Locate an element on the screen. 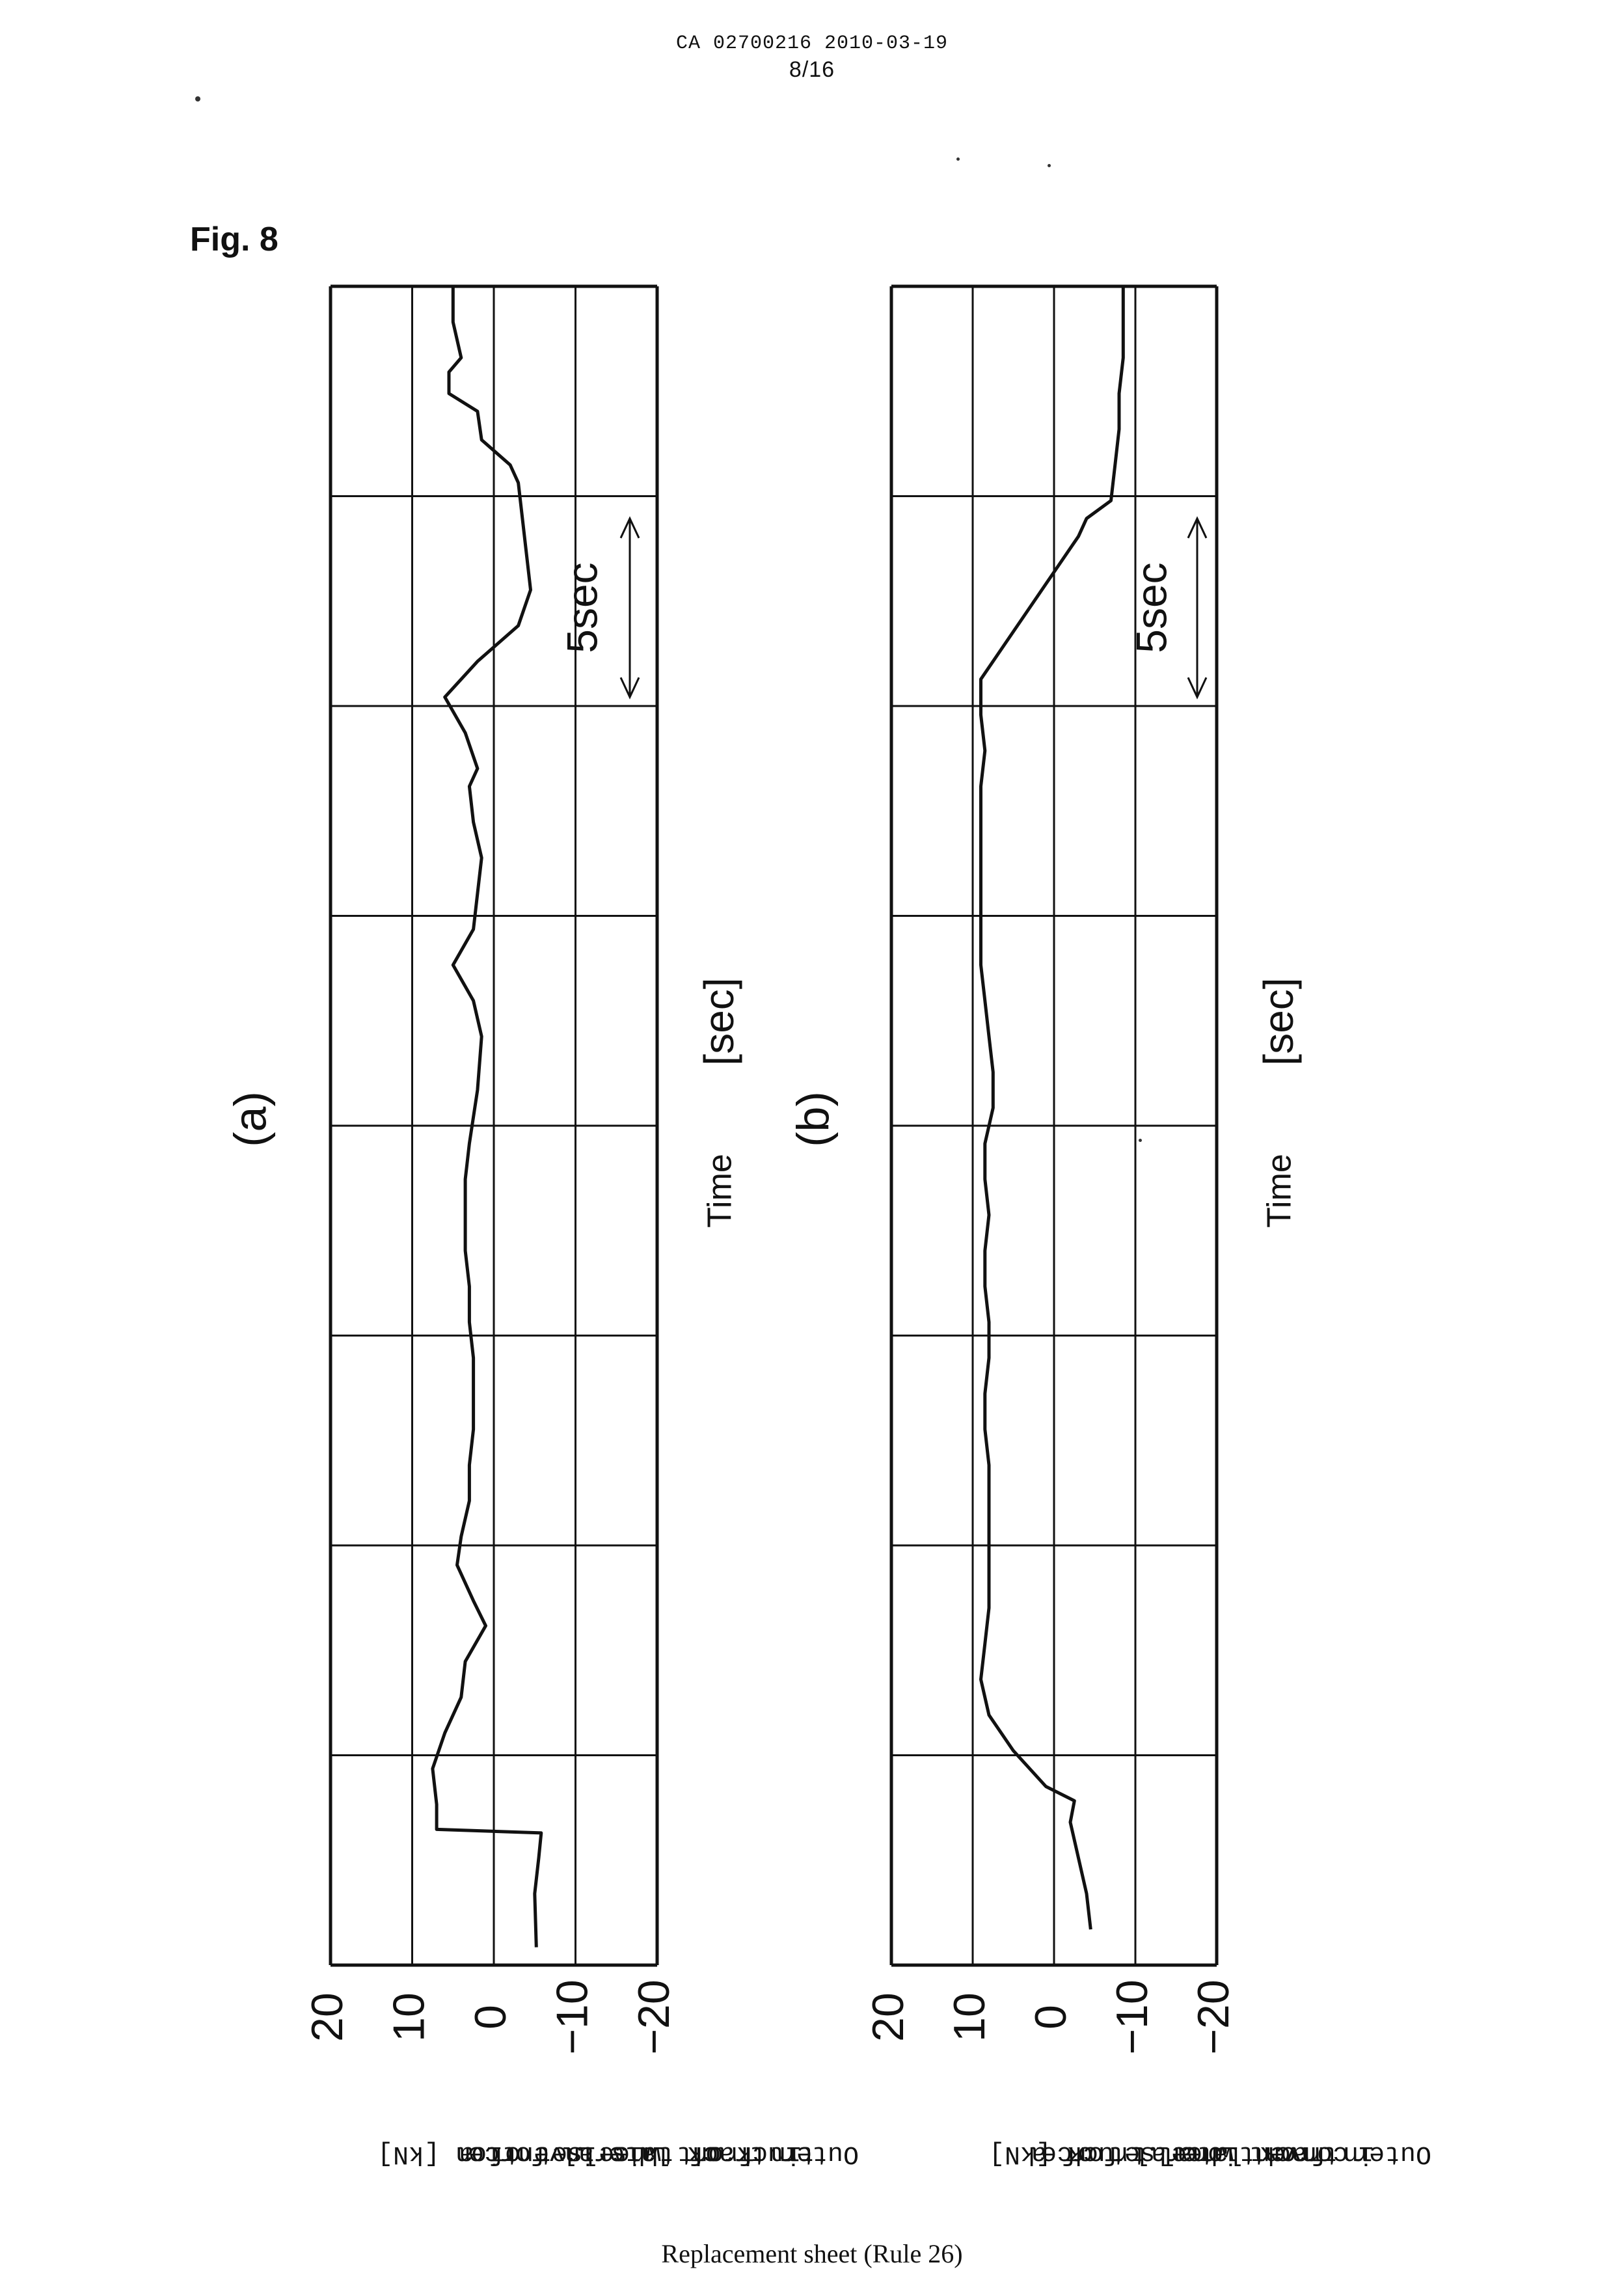 This screenshot has height=2282, width=1624. footer-note: Replacement sheet (Rule 26) is located at coordinates (812, 2253).